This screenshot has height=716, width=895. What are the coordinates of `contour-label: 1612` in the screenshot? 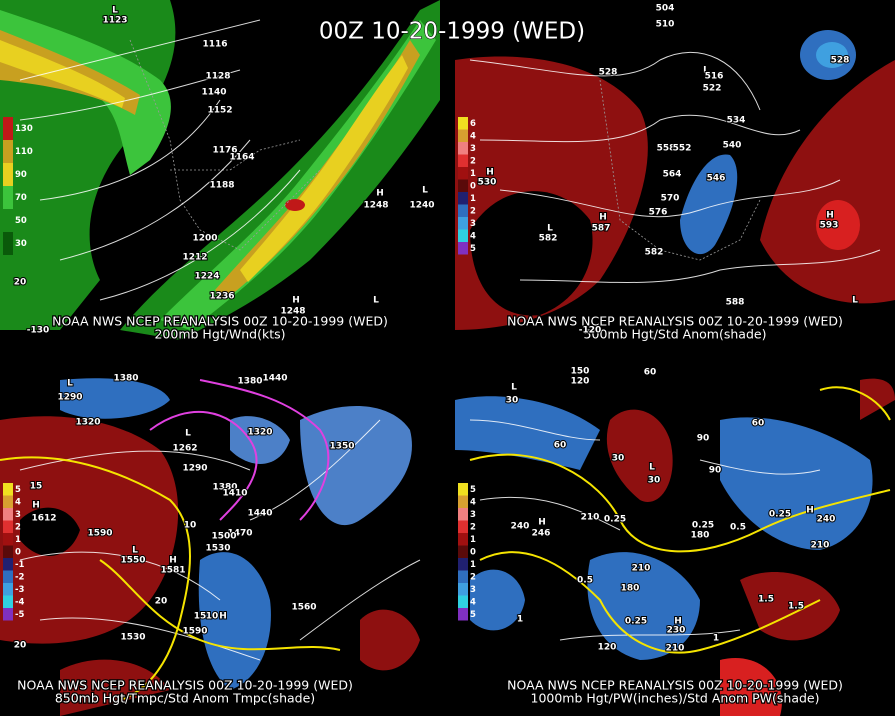 It's located at (43, 519).